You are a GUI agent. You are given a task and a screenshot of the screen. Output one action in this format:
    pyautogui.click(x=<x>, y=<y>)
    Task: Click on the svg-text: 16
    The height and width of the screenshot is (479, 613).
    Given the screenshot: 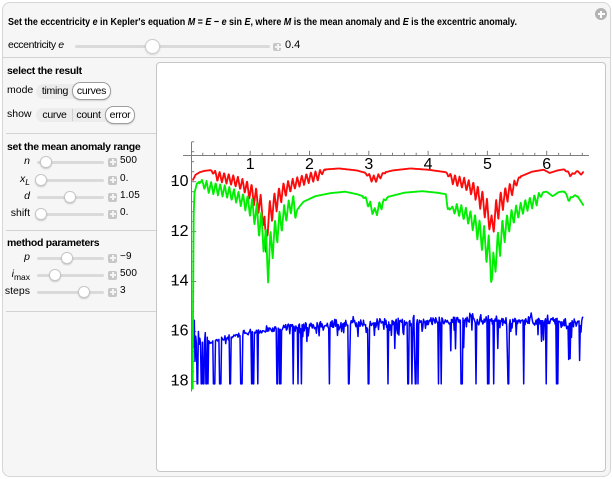 What is the action you would take?
    pyautogui.click(x=180, y=331)
    